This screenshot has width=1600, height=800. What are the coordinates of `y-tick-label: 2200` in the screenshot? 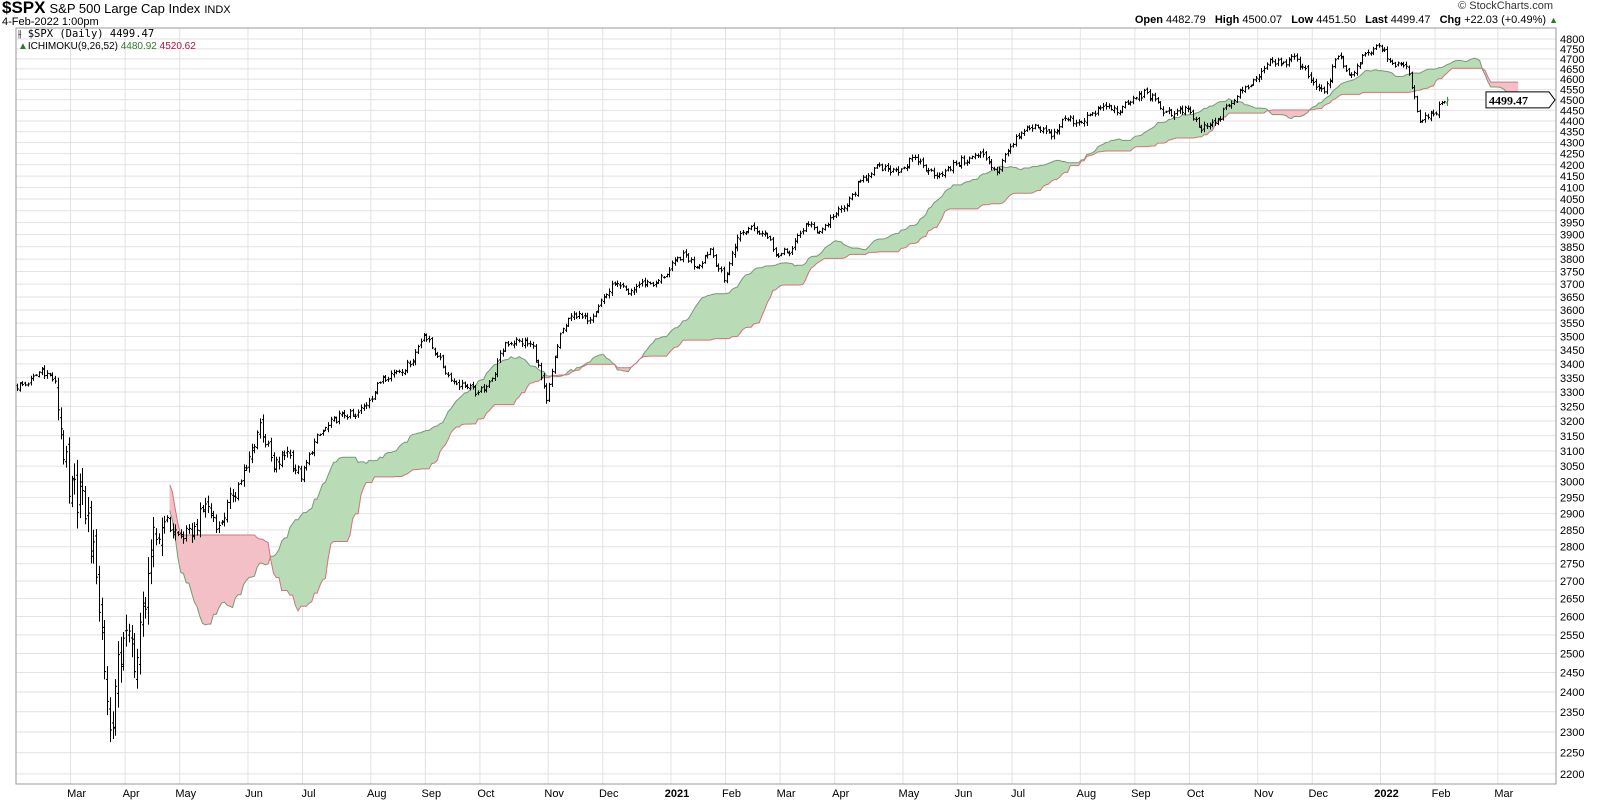 It's located at (1572, 775).